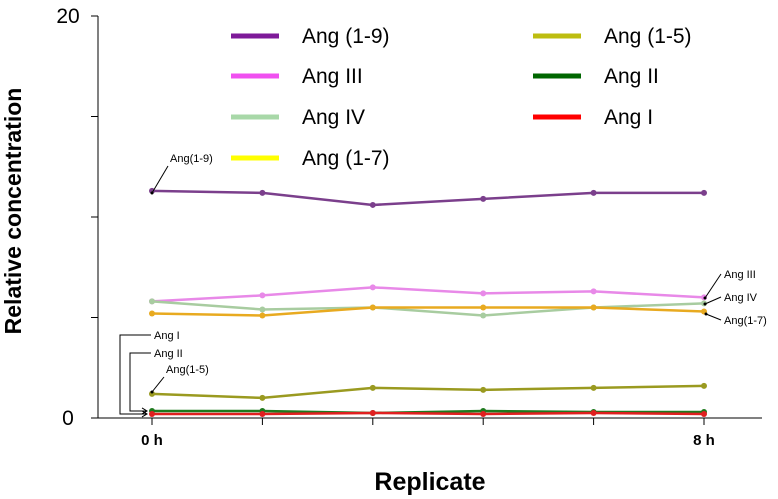 This screenshot has width=778, height=499. I want to click on legend-label: Ang (1-5), so click(648, 36).